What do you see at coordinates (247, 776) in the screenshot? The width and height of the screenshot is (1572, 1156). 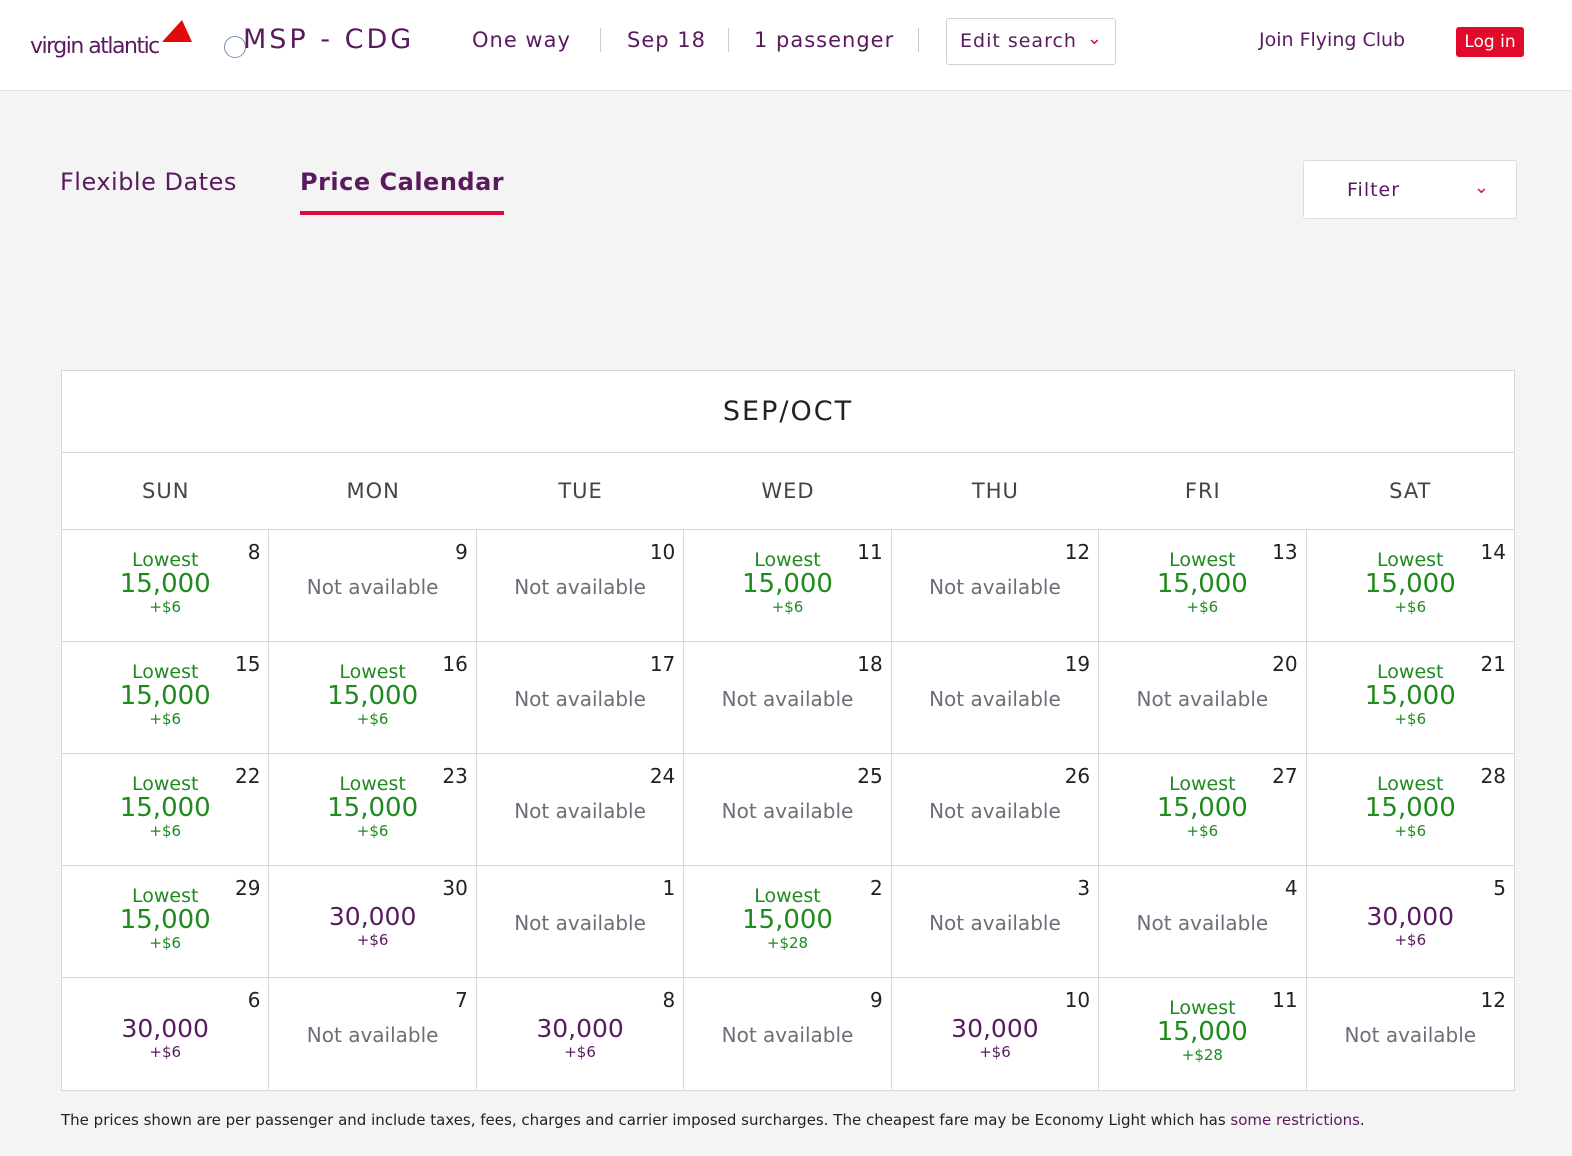 I see `day-number: 22` at bounding box center [247, 776].